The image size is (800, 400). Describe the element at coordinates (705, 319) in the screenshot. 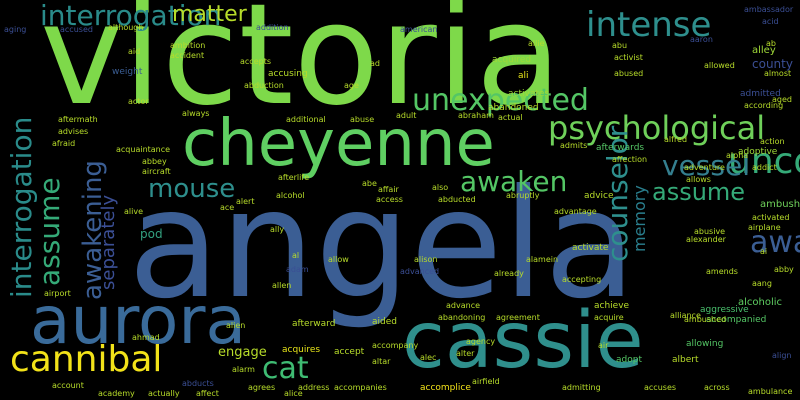

I see `word-ambushed: ambushed` at that location.